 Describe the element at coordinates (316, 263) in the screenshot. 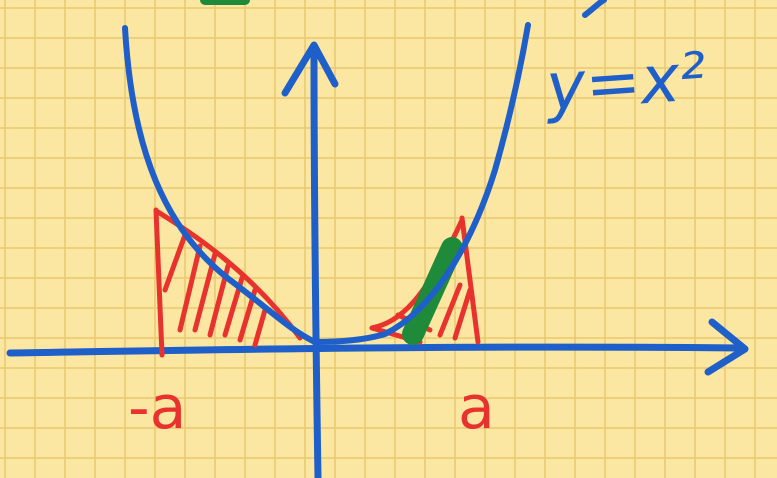

I see `y-axis` at that location.